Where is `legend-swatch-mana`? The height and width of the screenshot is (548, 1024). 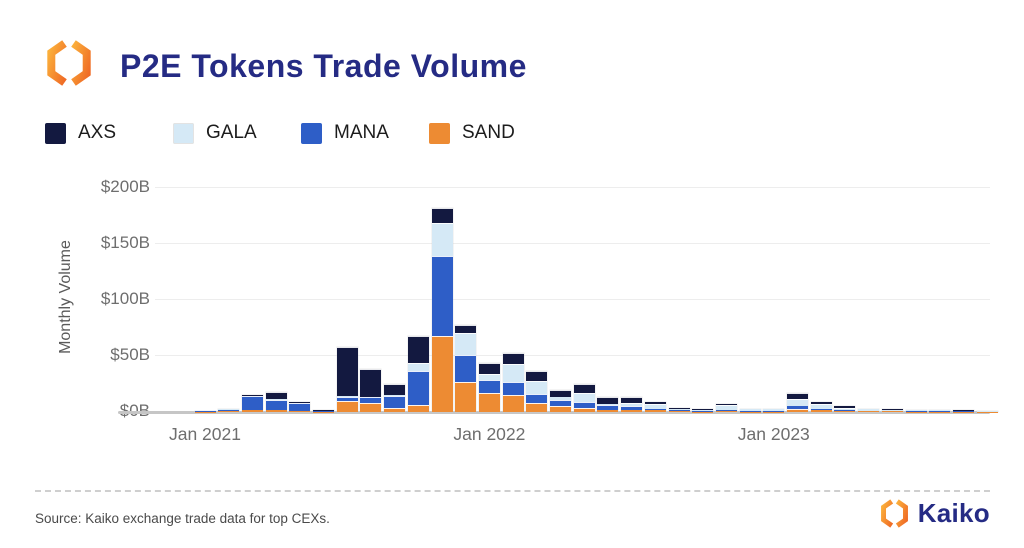
legend-swatch-mana is located at coordinates (311, 133).